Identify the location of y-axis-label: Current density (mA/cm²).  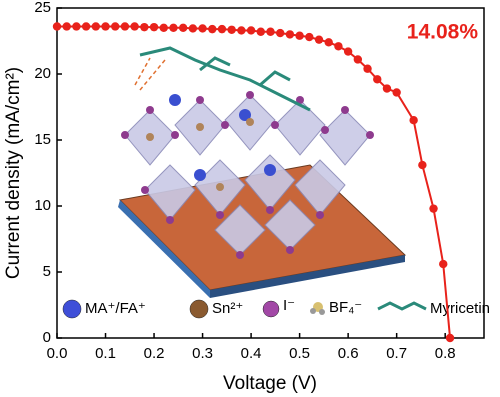
(13, 173).